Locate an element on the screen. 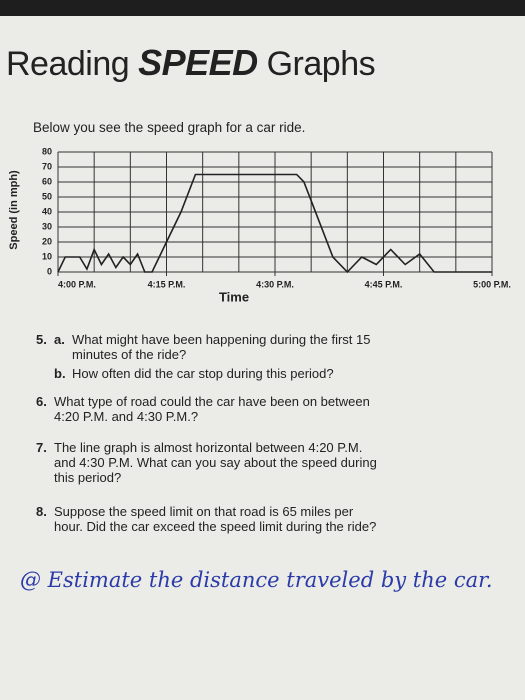  x-tick-label: 4:45 P.M. is located at coordinates (384, 284).